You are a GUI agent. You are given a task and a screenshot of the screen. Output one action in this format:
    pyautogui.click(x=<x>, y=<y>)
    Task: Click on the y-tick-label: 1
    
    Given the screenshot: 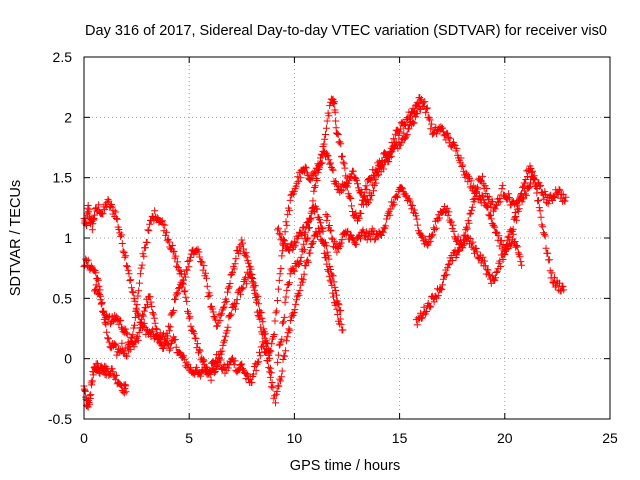 What is the action you would take?
    pyautogui.click(x=68, y=238)
    